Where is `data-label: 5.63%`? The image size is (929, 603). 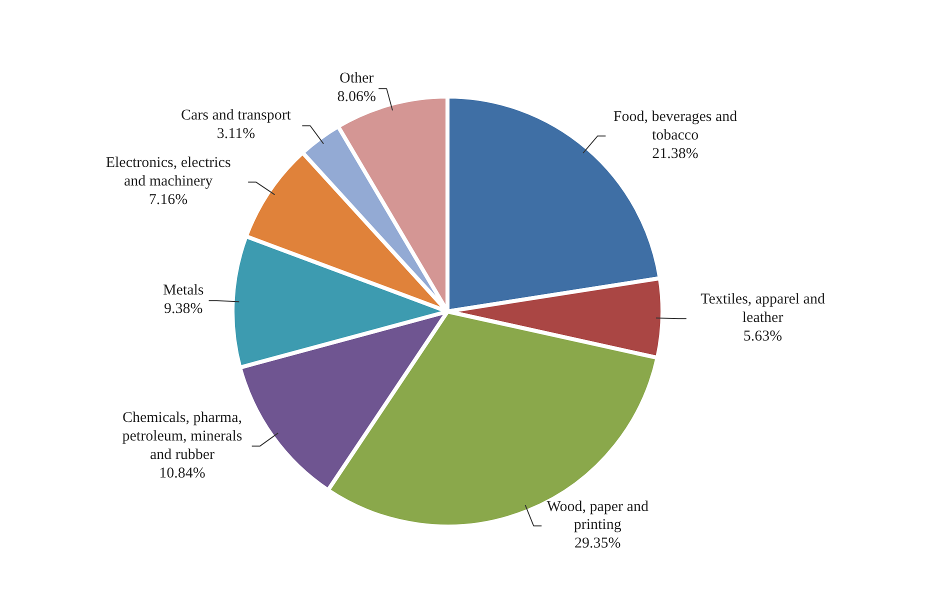 data-label: 5.63% is located at coordinates (762, 336).